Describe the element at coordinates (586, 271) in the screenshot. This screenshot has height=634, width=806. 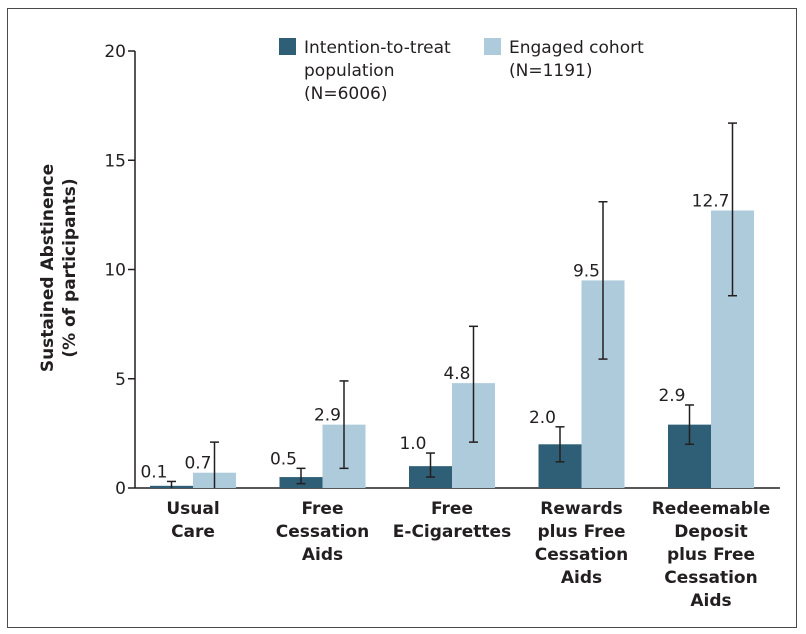
I see `data-label: 9.5` at that location.